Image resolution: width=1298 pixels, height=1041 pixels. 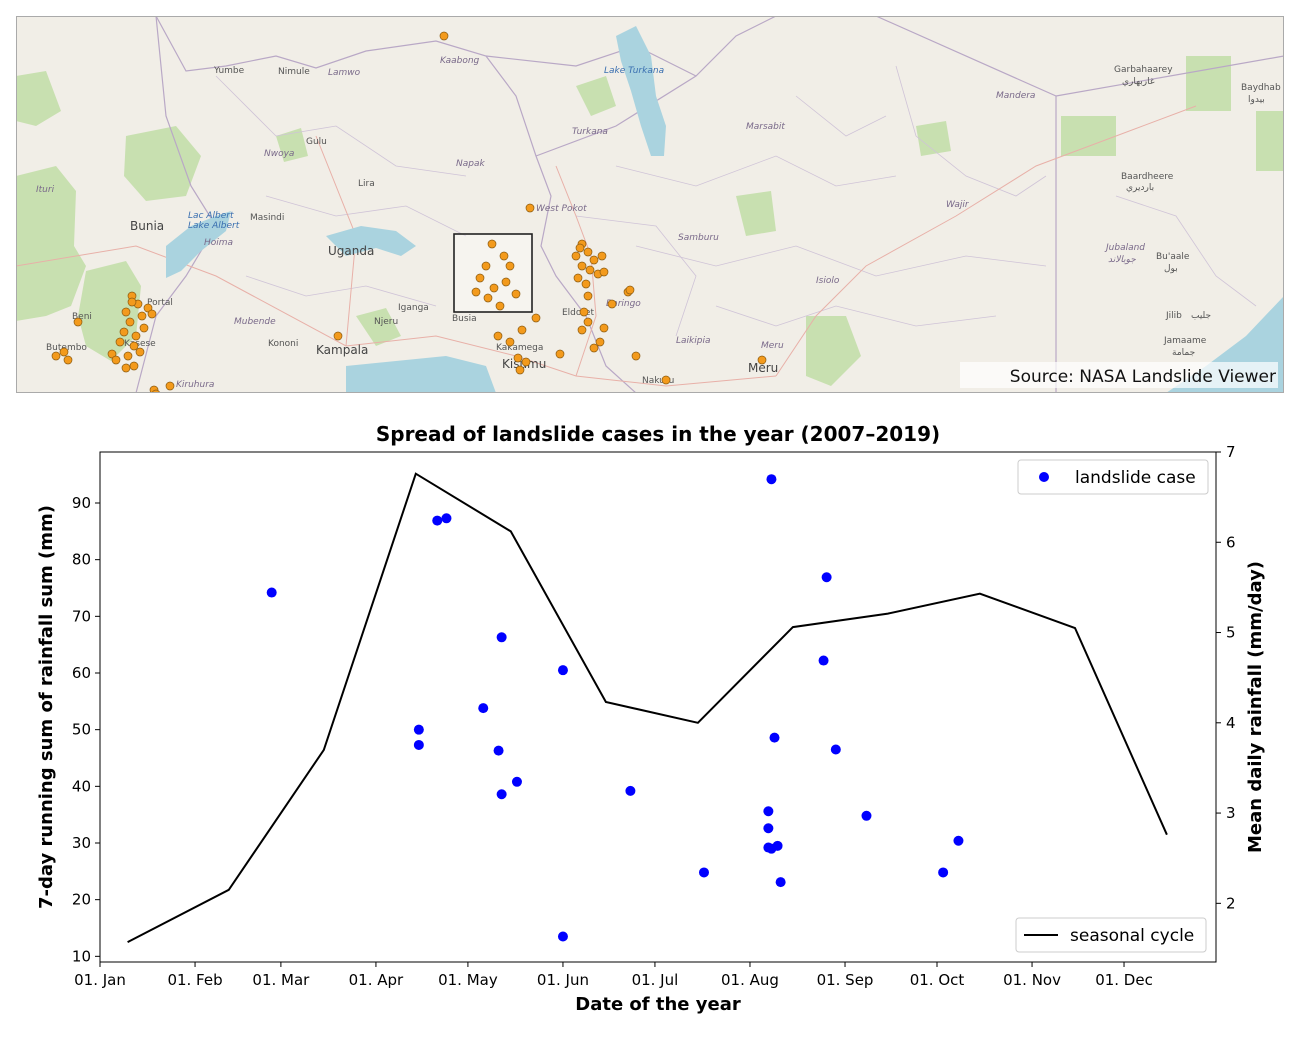 I want to click on place-marsabit: Marsabit, so click(x=765, y=127).